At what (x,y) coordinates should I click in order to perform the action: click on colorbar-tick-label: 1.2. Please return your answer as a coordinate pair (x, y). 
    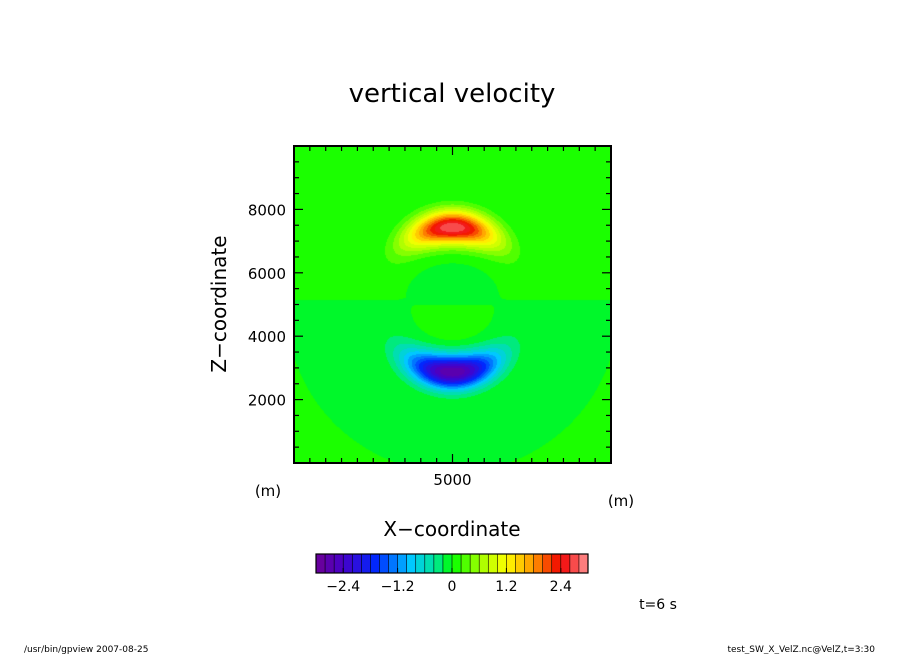
    Looking at the image, I should click on (506, 587).